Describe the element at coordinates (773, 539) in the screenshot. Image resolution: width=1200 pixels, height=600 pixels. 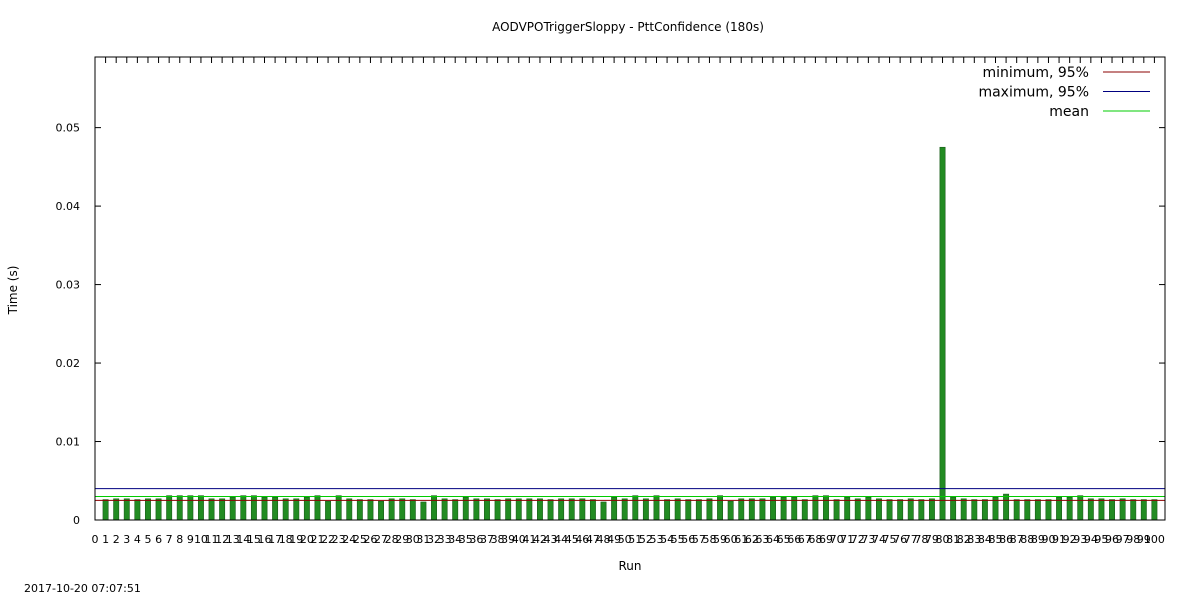
I see `x-tick-label: 64` at that location.